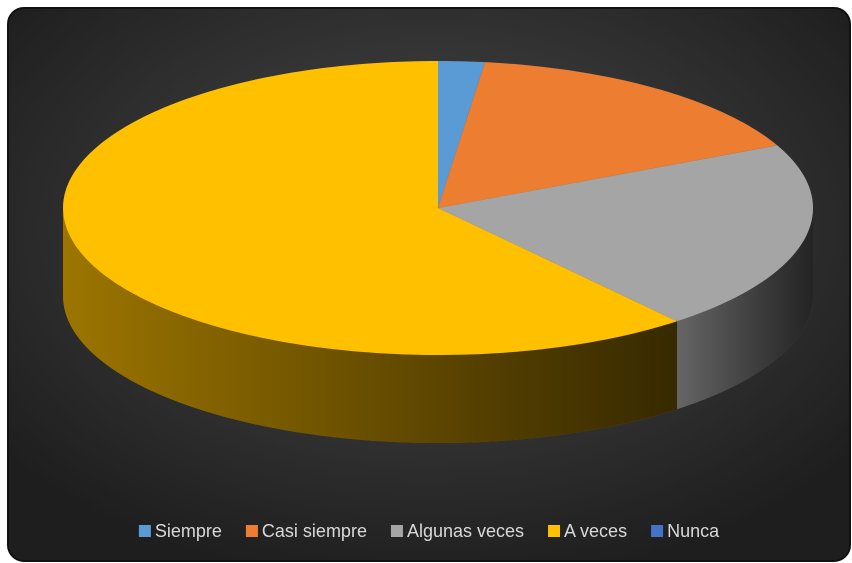 The height and width of the screenshot is (563, 852). Describe the element at coordinates (465, 531) in the screenshot. I see `legend-label: Algunas veces` at that location.